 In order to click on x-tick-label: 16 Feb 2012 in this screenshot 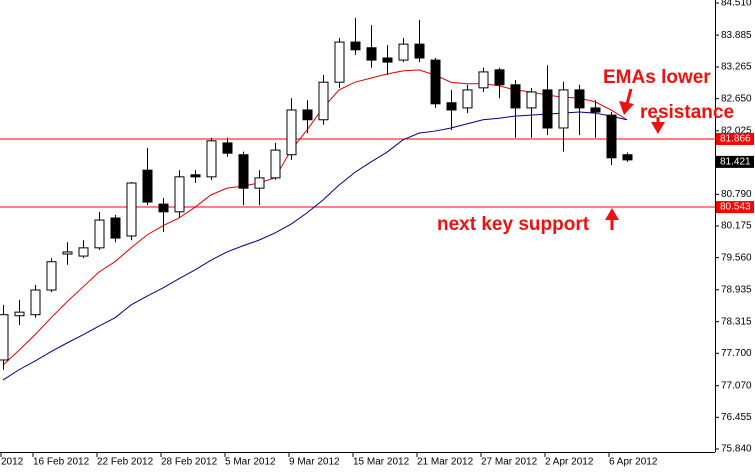, I will do `click(61, 462)`.